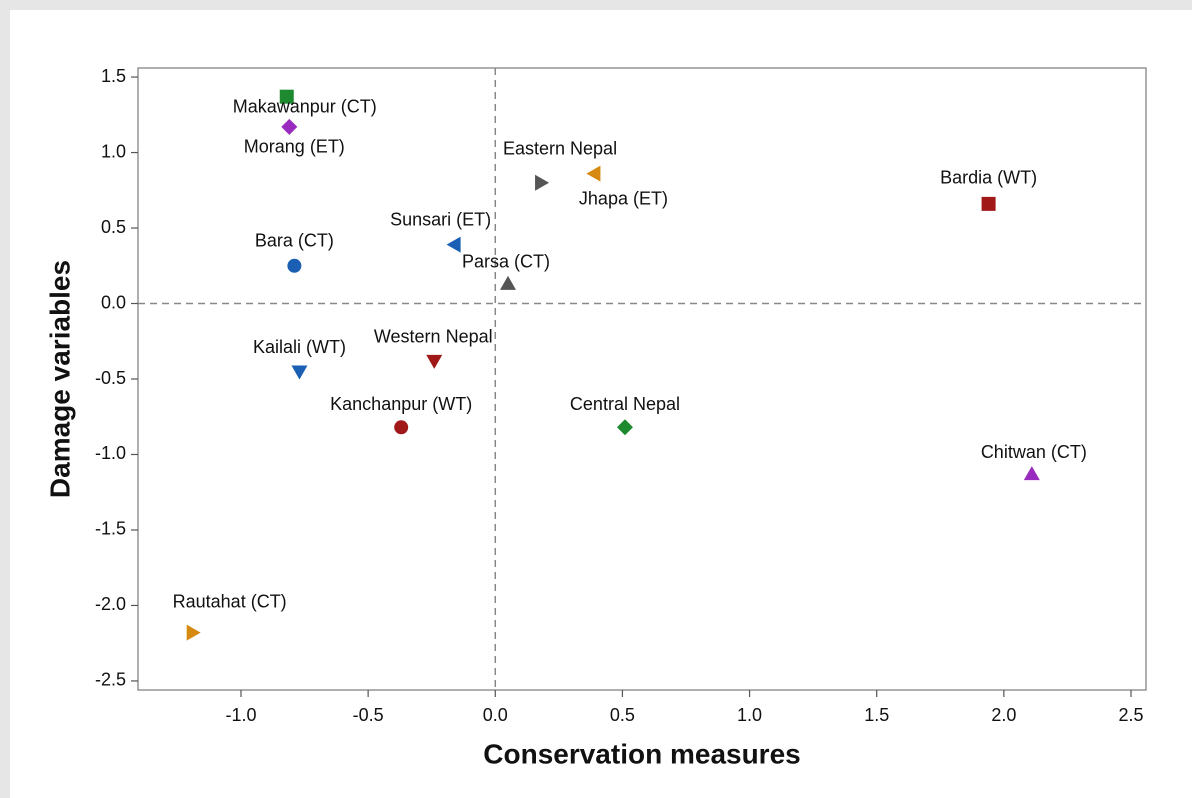 The image size is (1192, 798). Describe the element at coordinates (433, 337) in the screenshot. I see `point-label: Western Nepal` at that location.